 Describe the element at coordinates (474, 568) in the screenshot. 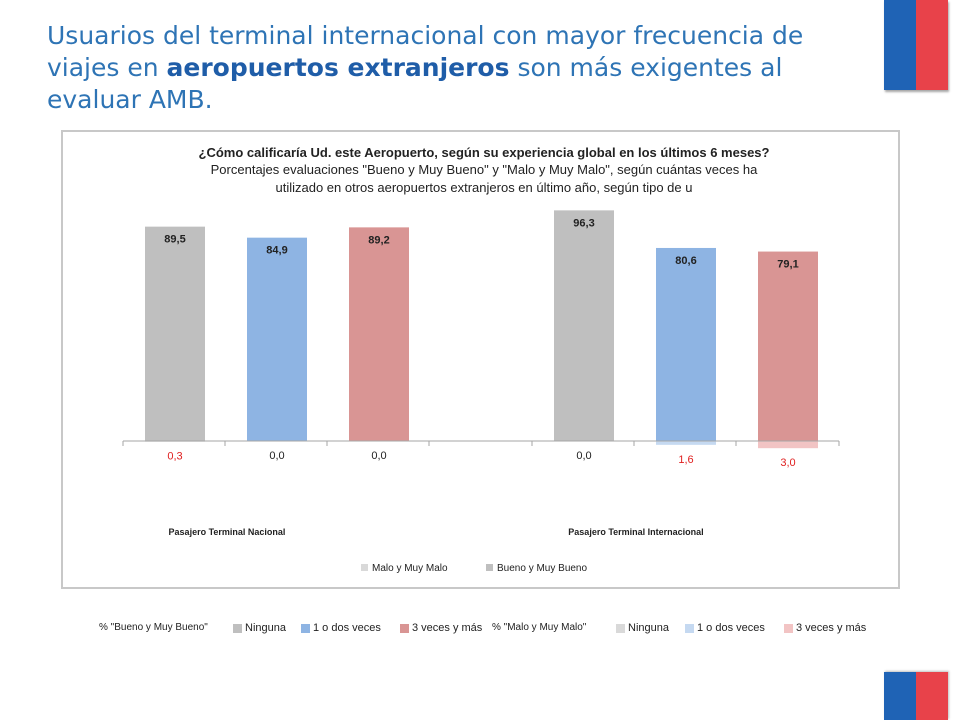

I see `chart-legend: Malo y Muy Malo Bueno y Muy Bueno` at that location.